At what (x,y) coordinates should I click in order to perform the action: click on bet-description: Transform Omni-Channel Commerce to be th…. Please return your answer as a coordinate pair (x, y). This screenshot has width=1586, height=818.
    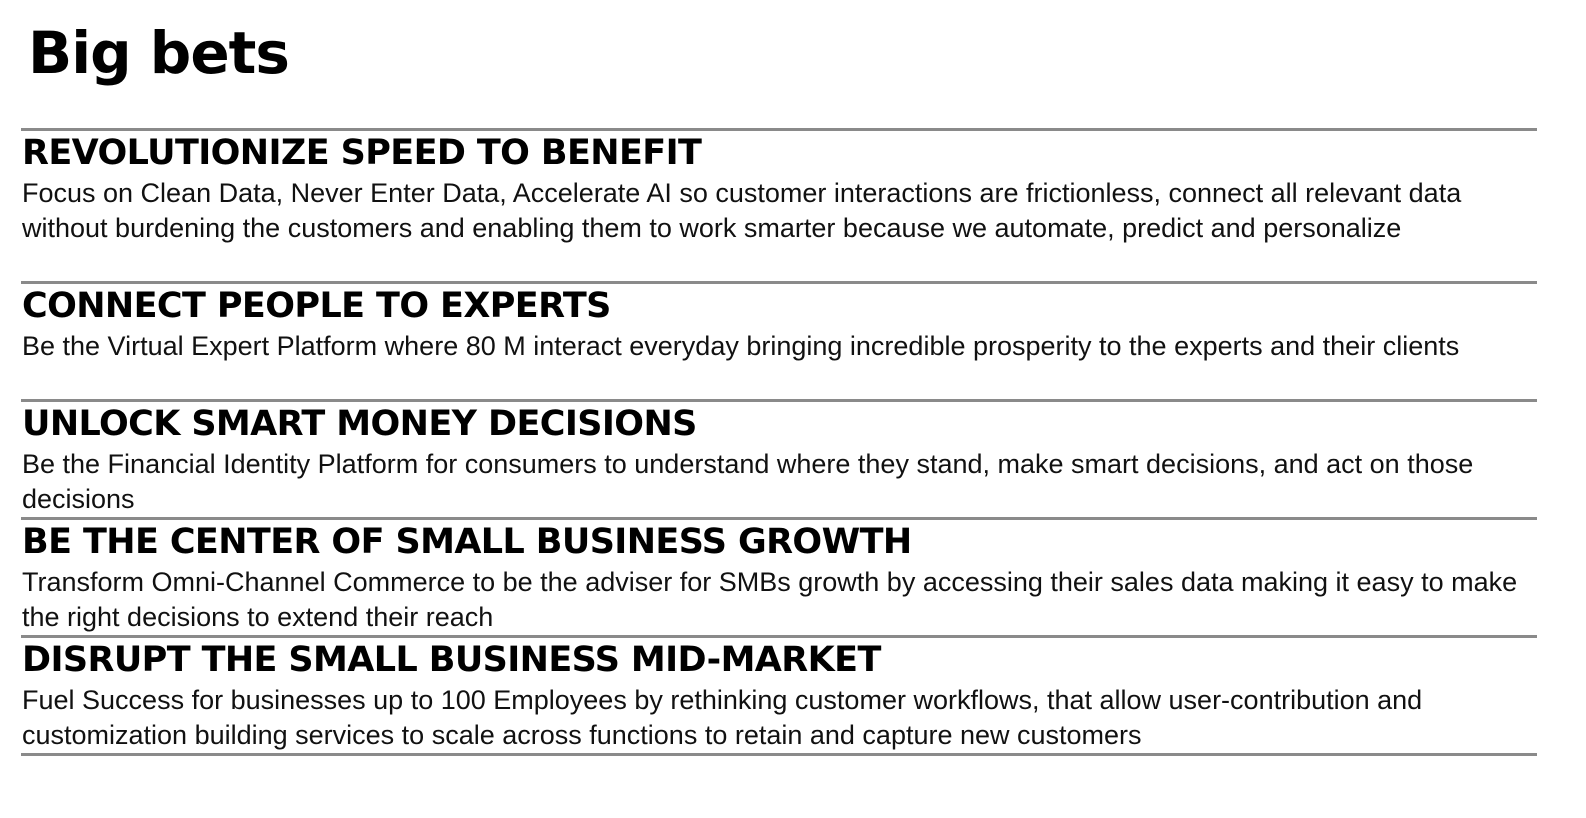
    Looking at the image, I should click on (770, 599).